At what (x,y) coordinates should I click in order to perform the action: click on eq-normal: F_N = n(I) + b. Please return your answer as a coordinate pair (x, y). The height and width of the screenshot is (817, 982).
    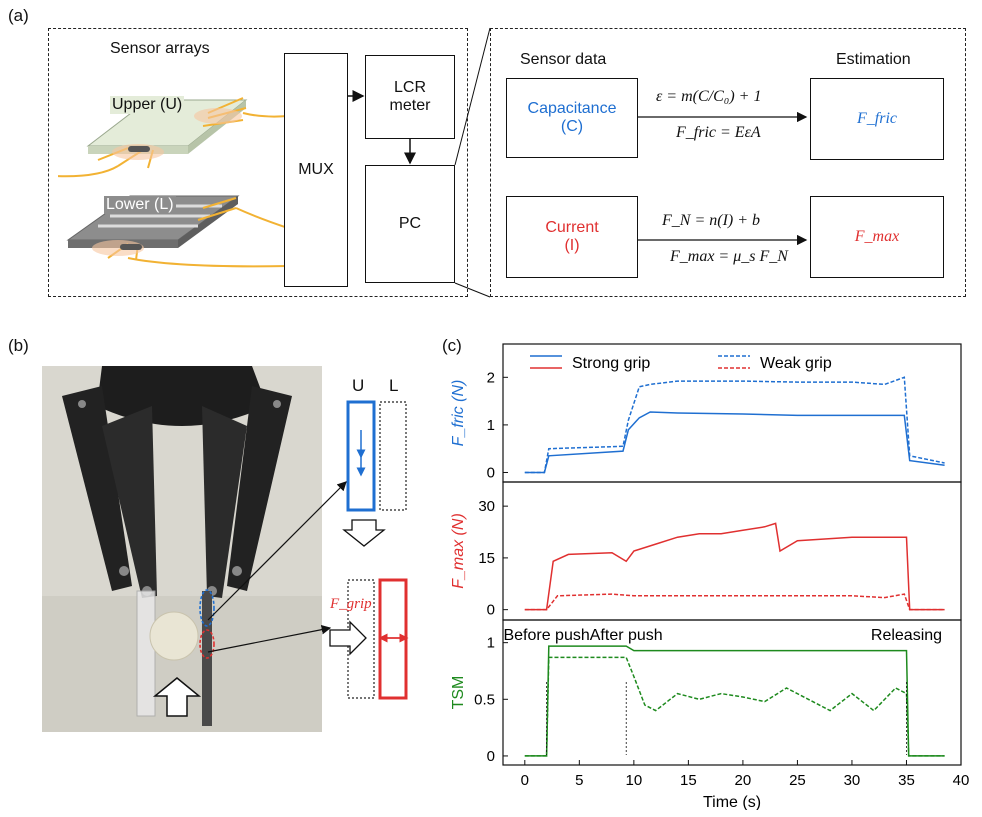
    Looking at the image, I should click on (711, 220).